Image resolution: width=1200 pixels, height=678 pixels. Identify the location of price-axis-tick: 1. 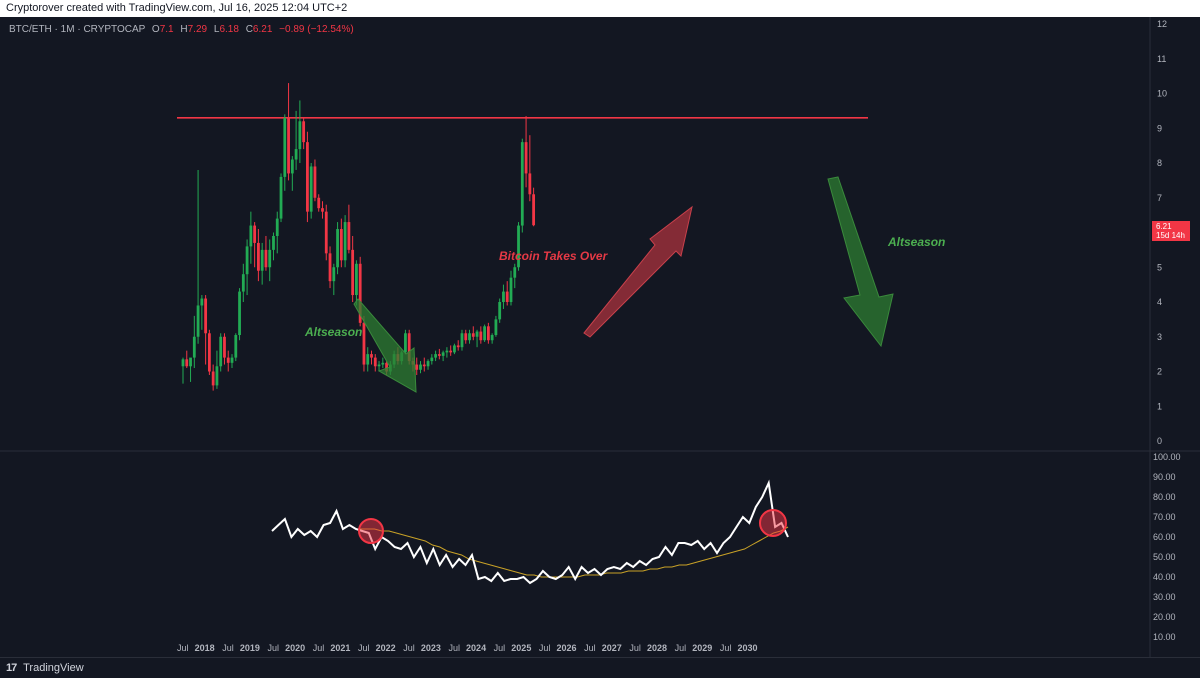
(1159, 406).